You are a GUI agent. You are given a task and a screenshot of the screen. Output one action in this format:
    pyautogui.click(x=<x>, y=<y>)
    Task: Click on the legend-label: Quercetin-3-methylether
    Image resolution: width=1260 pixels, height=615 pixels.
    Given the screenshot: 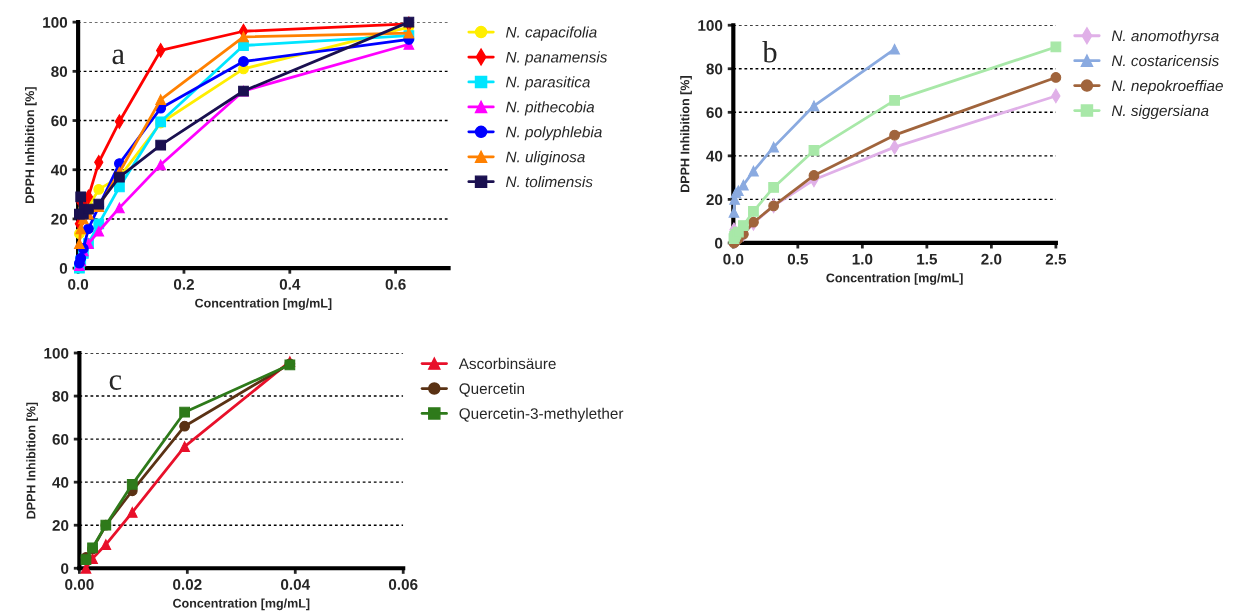 What is the action you would take?
    pyautogui.click(x=541, y=414)
    